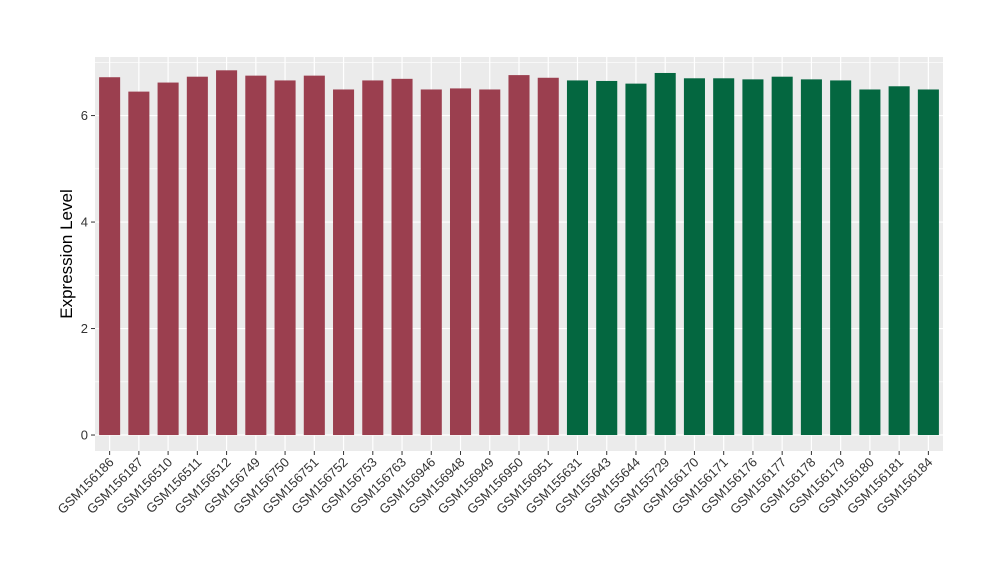  What do you see at coordinates (84, 435) in the screenshot?
I see `y-tick-label: 0` at bounding box center [84, 435].